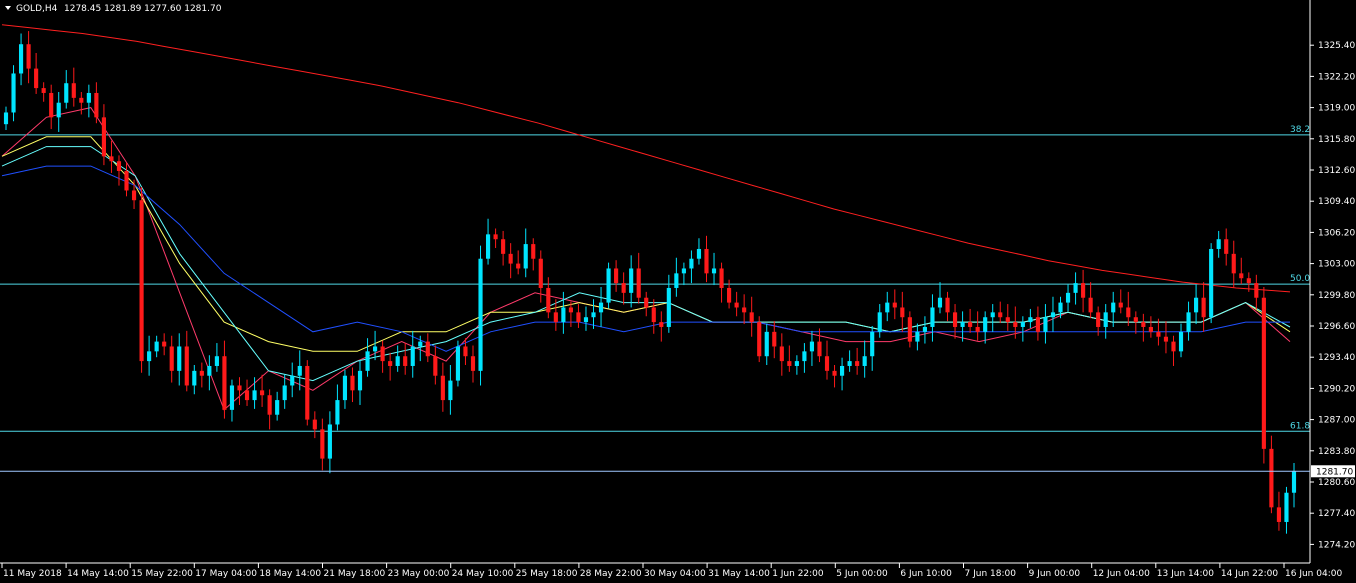 This screenshot has width=1356, height=583. I want to click on fibonacci-label: 50.0, so click(1300, 279).